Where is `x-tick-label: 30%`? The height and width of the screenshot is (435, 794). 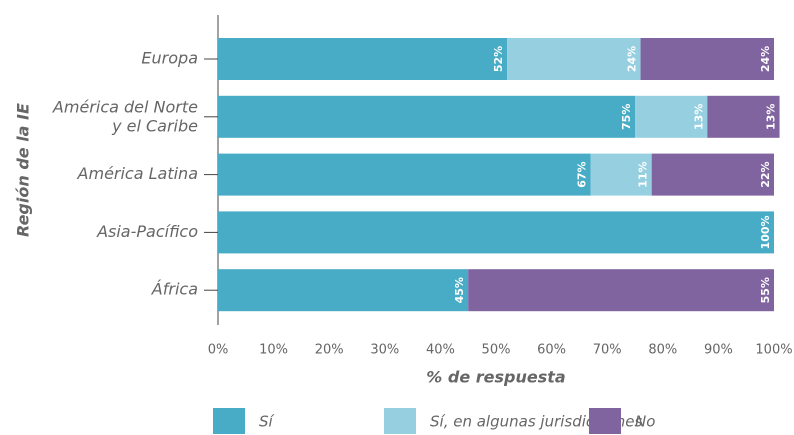
x-tick-label: 30% is located at coordinates (384, 350).